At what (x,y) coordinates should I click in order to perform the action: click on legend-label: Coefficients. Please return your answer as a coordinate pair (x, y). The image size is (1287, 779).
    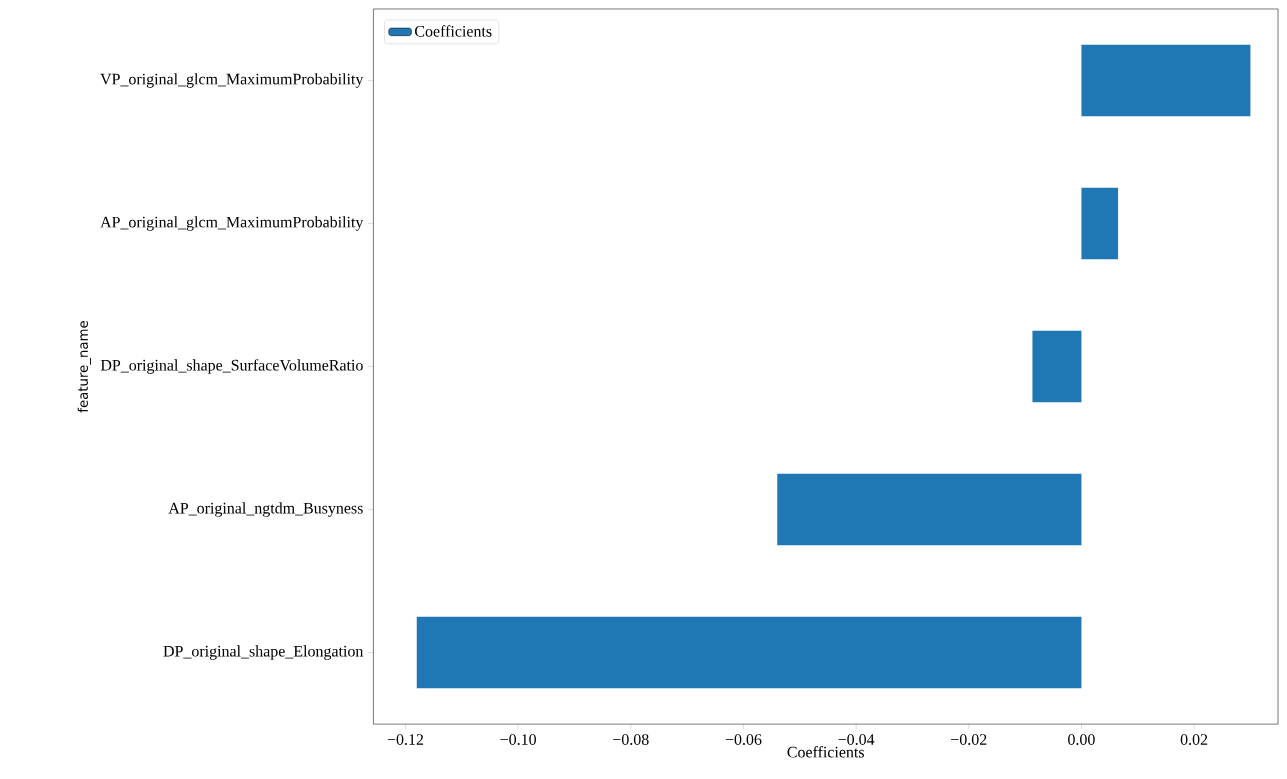
    Looking at the image, I should click on (453, 31).